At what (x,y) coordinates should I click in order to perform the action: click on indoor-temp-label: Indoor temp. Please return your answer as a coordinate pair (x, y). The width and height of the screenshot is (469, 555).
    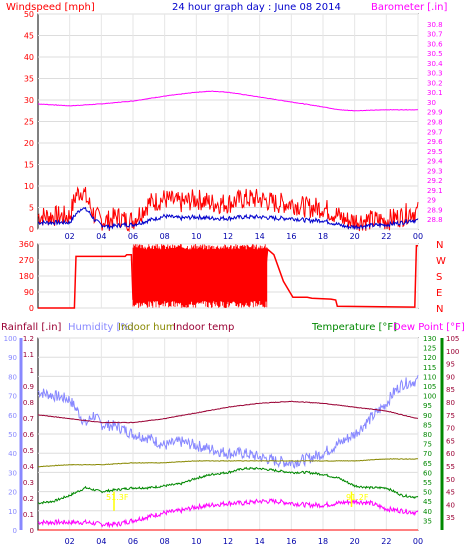
    Looking at the image, I should click on (203, 327).